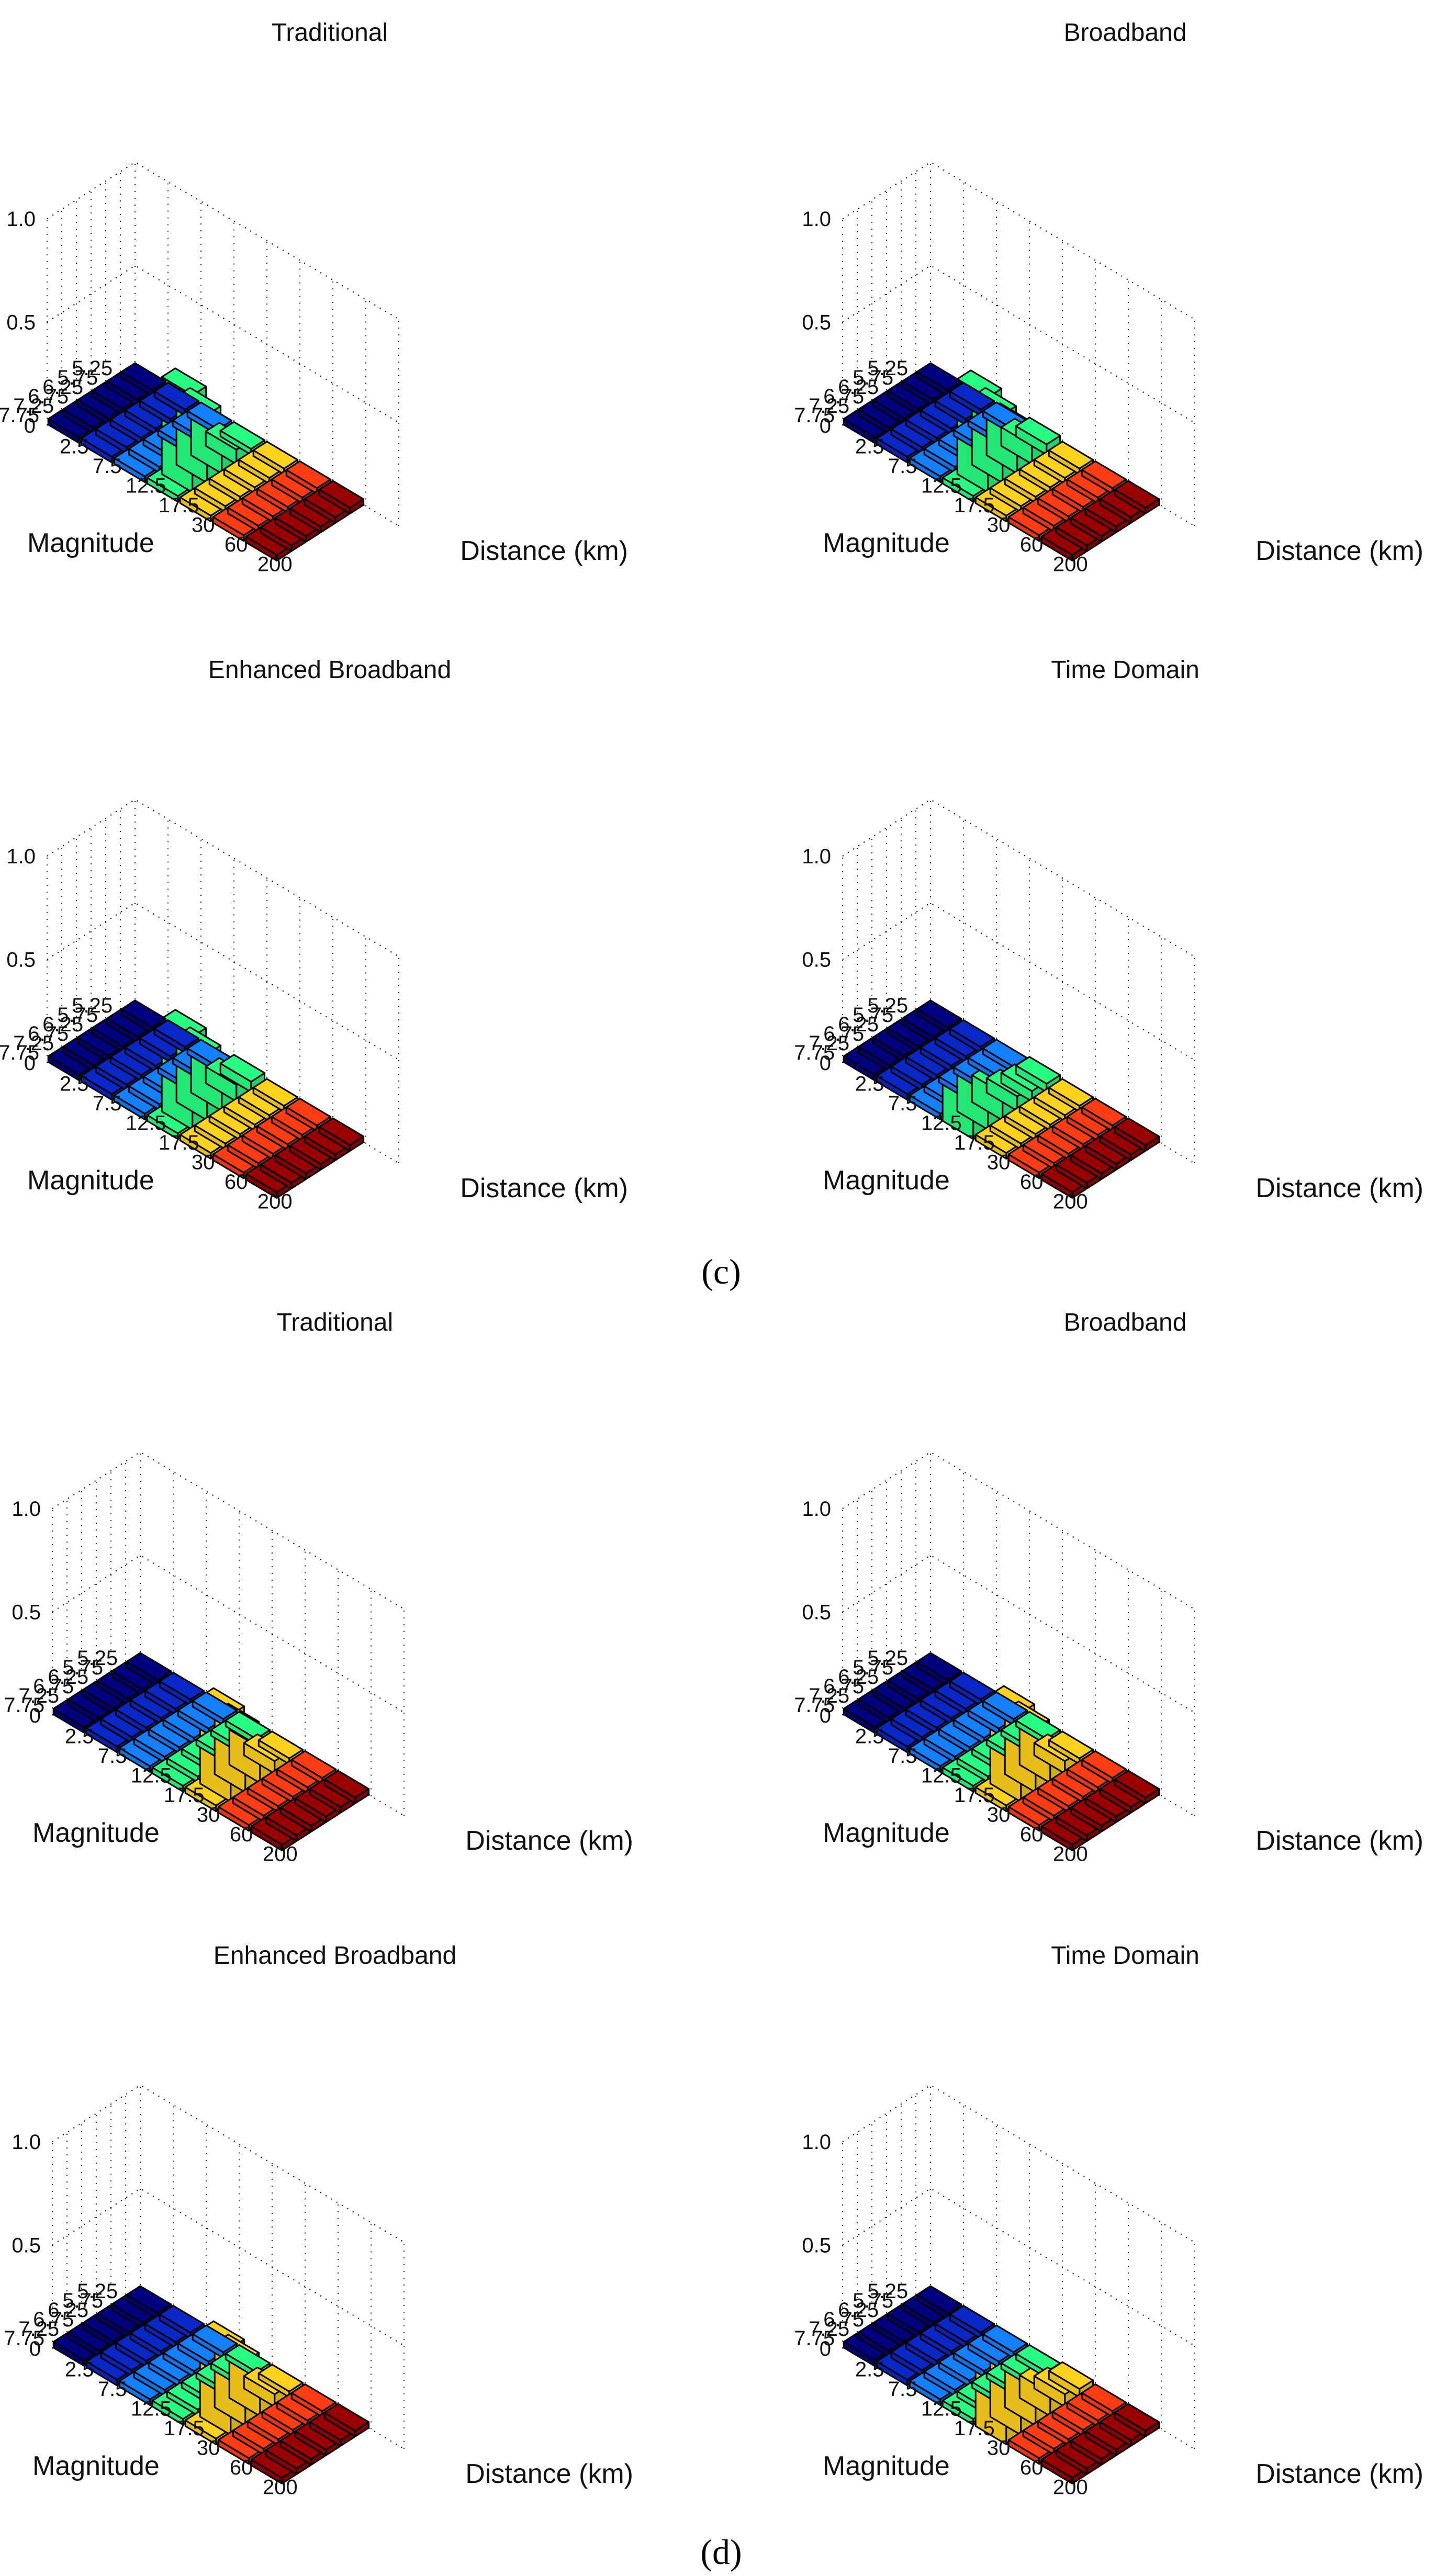 The image size is (1446, 2576). Describe the element at coordinates (330, 670) in the screenshot. I see `panel-title: Enhanced Broadband` at that location.